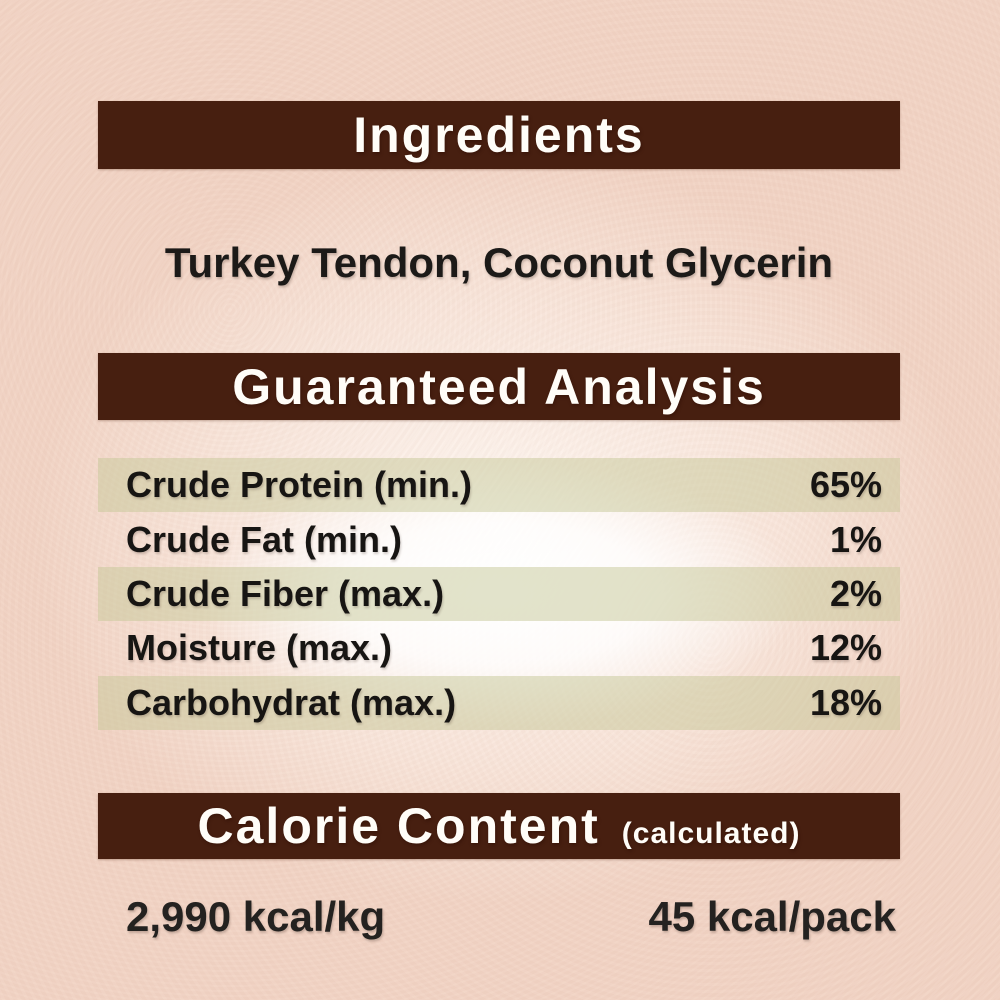  I want to click on analysis-row-label: Carbohydrat (max.), so click(291, 702).